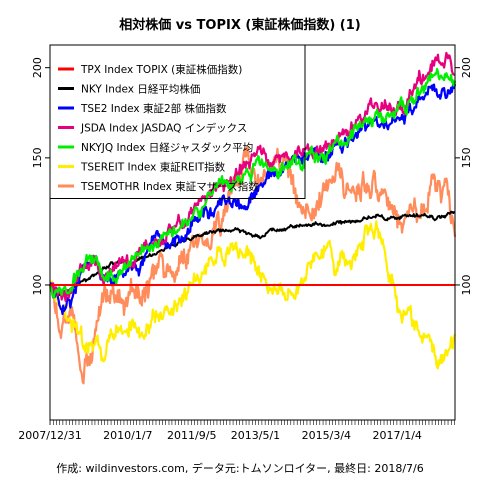  Describe the element at coordinates (37, 284) in the screenshot. I see `y-tick-label: 100` at that location.